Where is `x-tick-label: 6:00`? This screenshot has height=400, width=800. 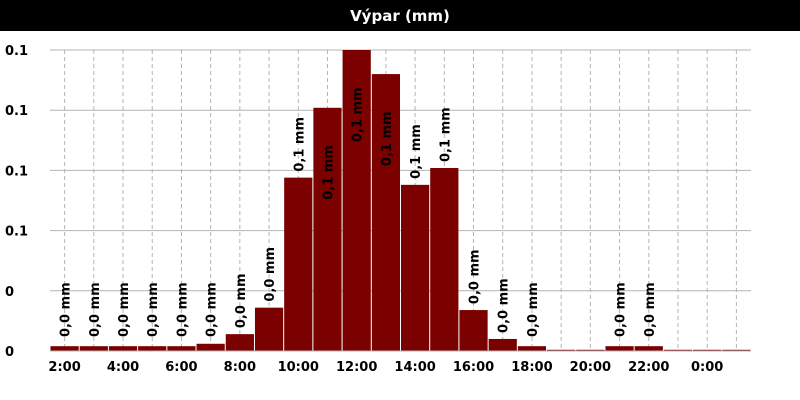
x-tick-label: 6:00 is located at coordinates (181, 367).